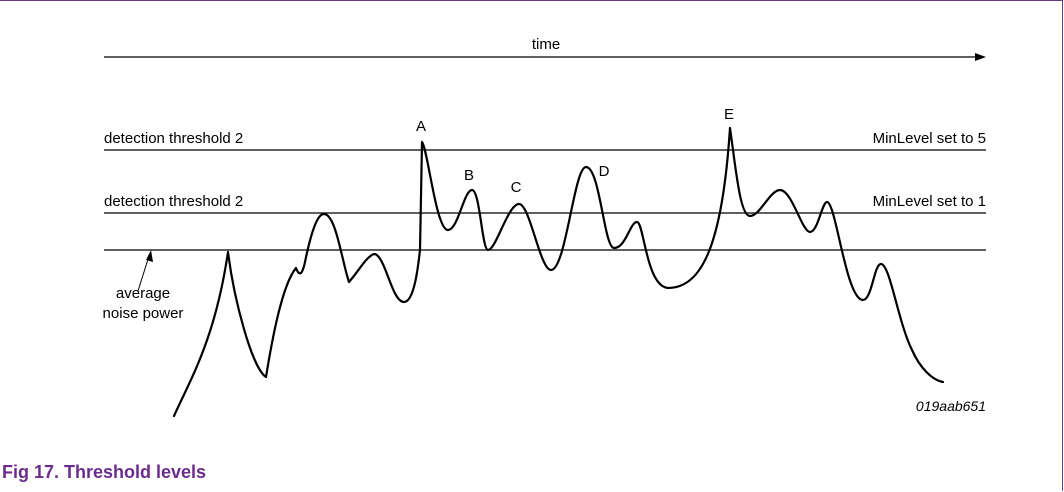  I want to click on time-arrowhead, so click(980, 57).